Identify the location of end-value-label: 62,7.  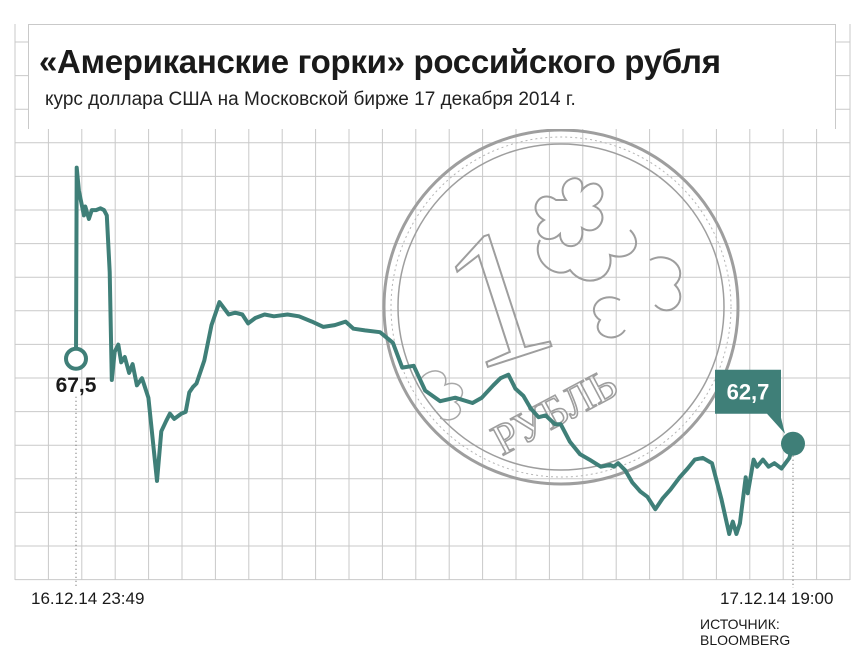
(748, 392).